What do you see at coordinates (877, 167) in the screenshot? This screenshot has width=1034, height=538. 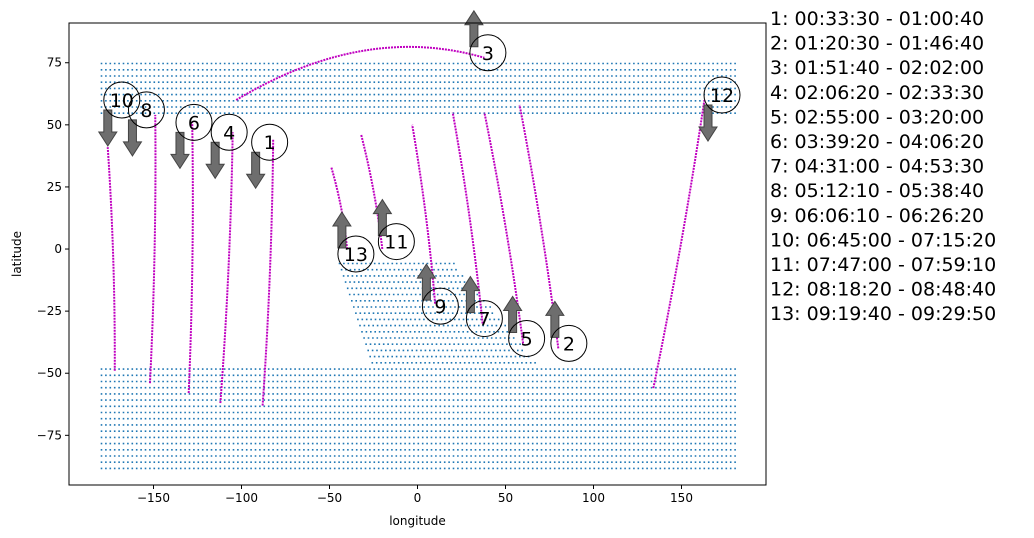 I see `legend-entry: 7: 04:31:00 - 04:53:30` at bounding box center [877, 167].